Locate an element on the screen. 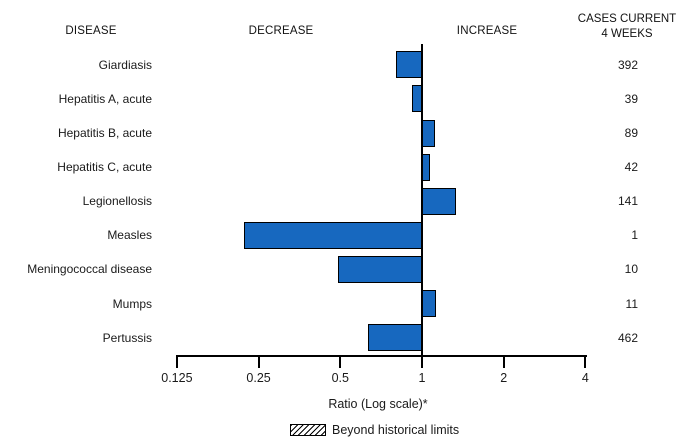 Image resolution: width=682 pixels, height=447 pixels. cases-value: 10 is located at coordinates (631, 269).